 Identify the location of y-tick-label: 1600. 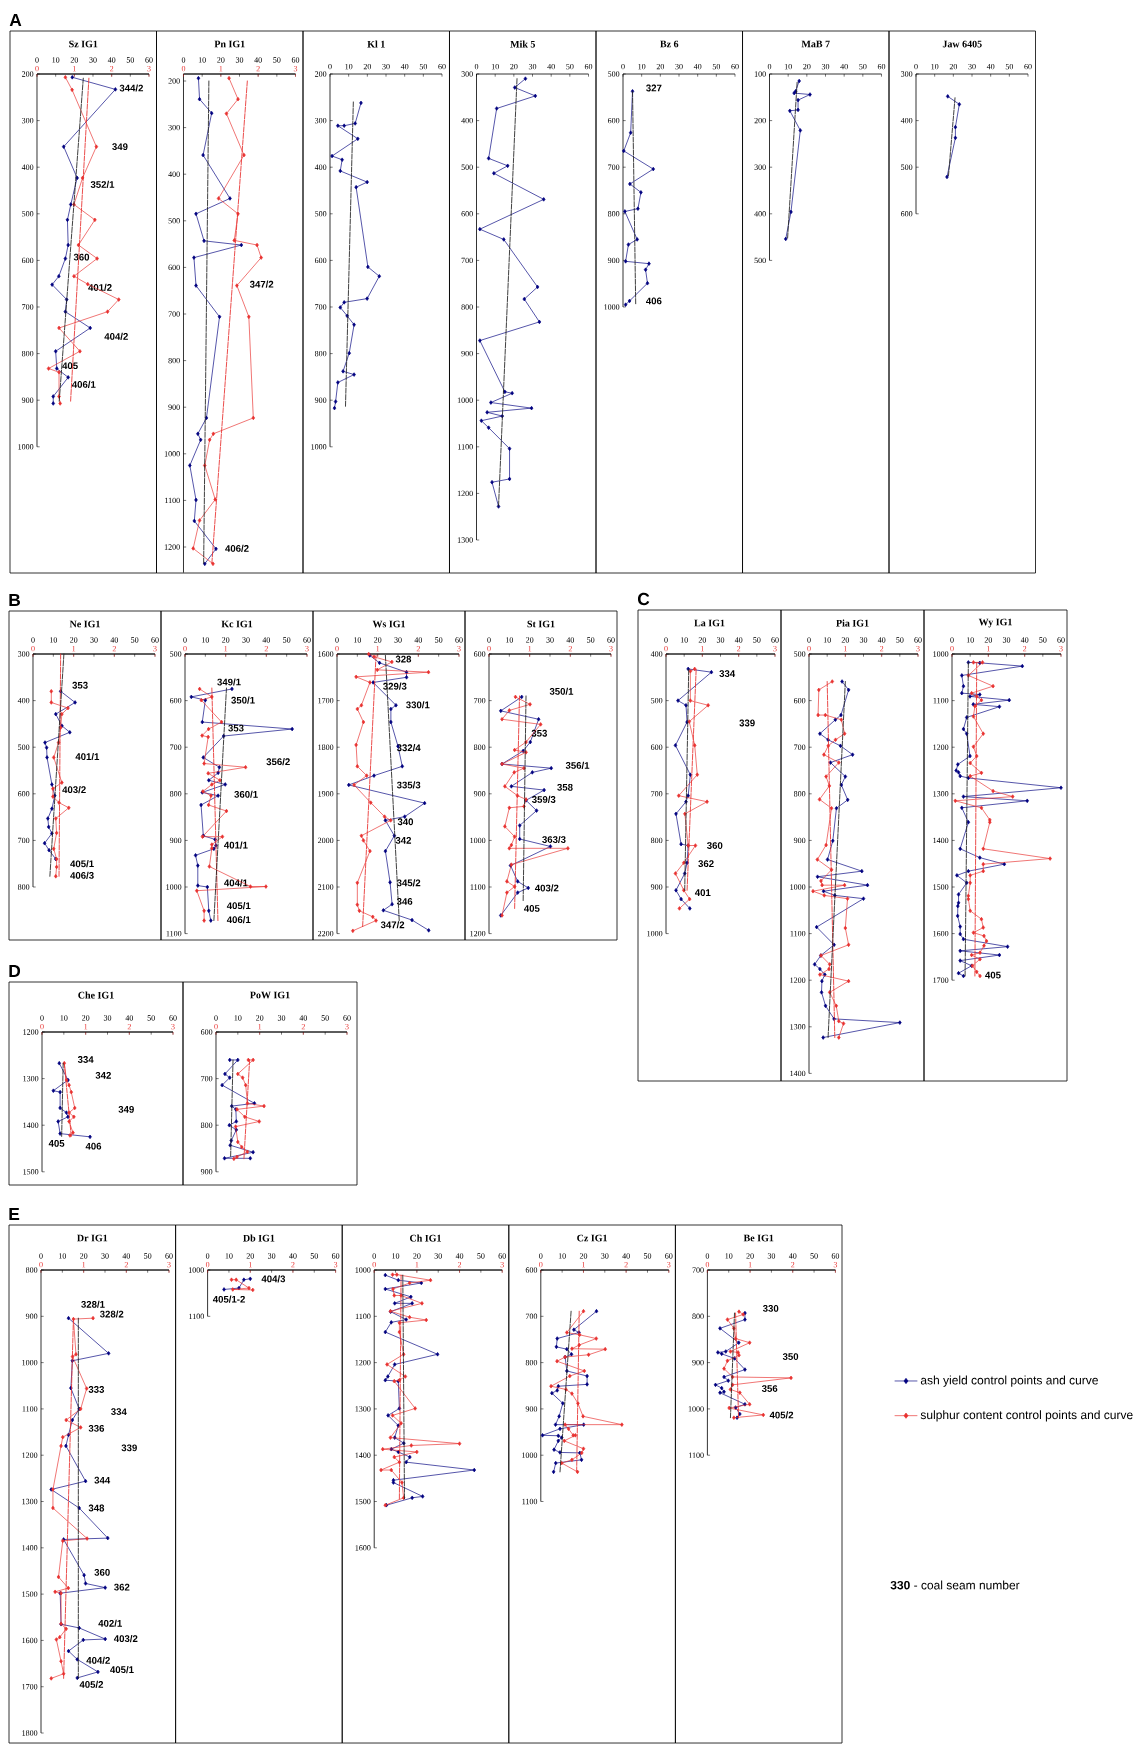
(326, 654).